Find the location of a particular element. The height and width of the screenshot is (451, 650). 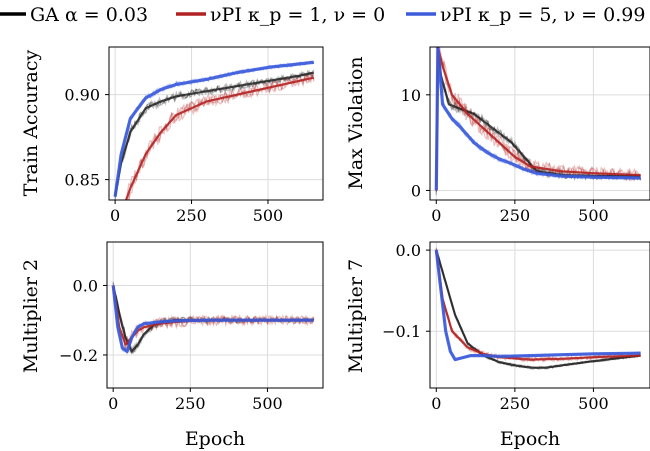

legend-label-0: GA α = 0.03 is located at coordinates (89, 15).